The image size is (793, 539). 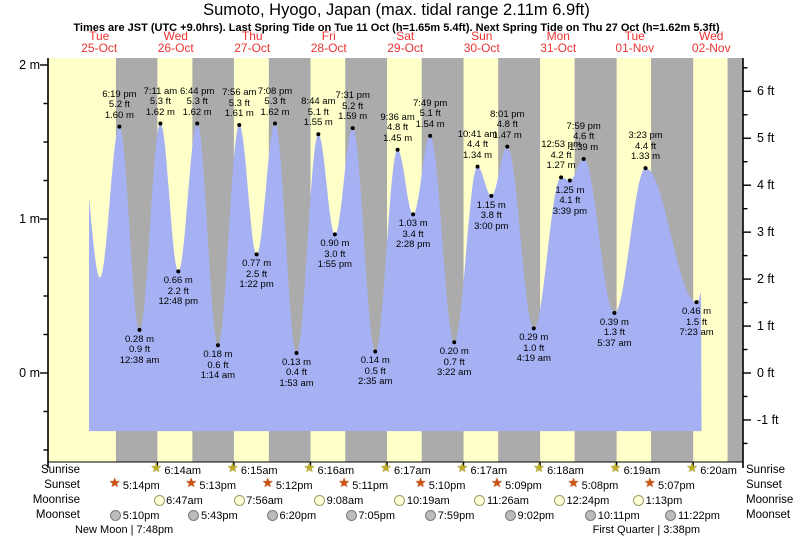 I want to click on day-label: Sun 30-Oct, so click(x=482, y=42).